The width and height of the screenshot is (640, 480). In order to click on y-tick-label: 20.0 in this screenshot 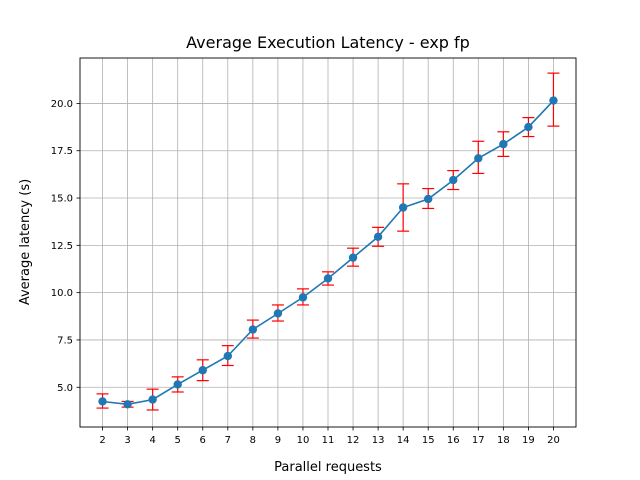, I will do `click(62, 104)`.